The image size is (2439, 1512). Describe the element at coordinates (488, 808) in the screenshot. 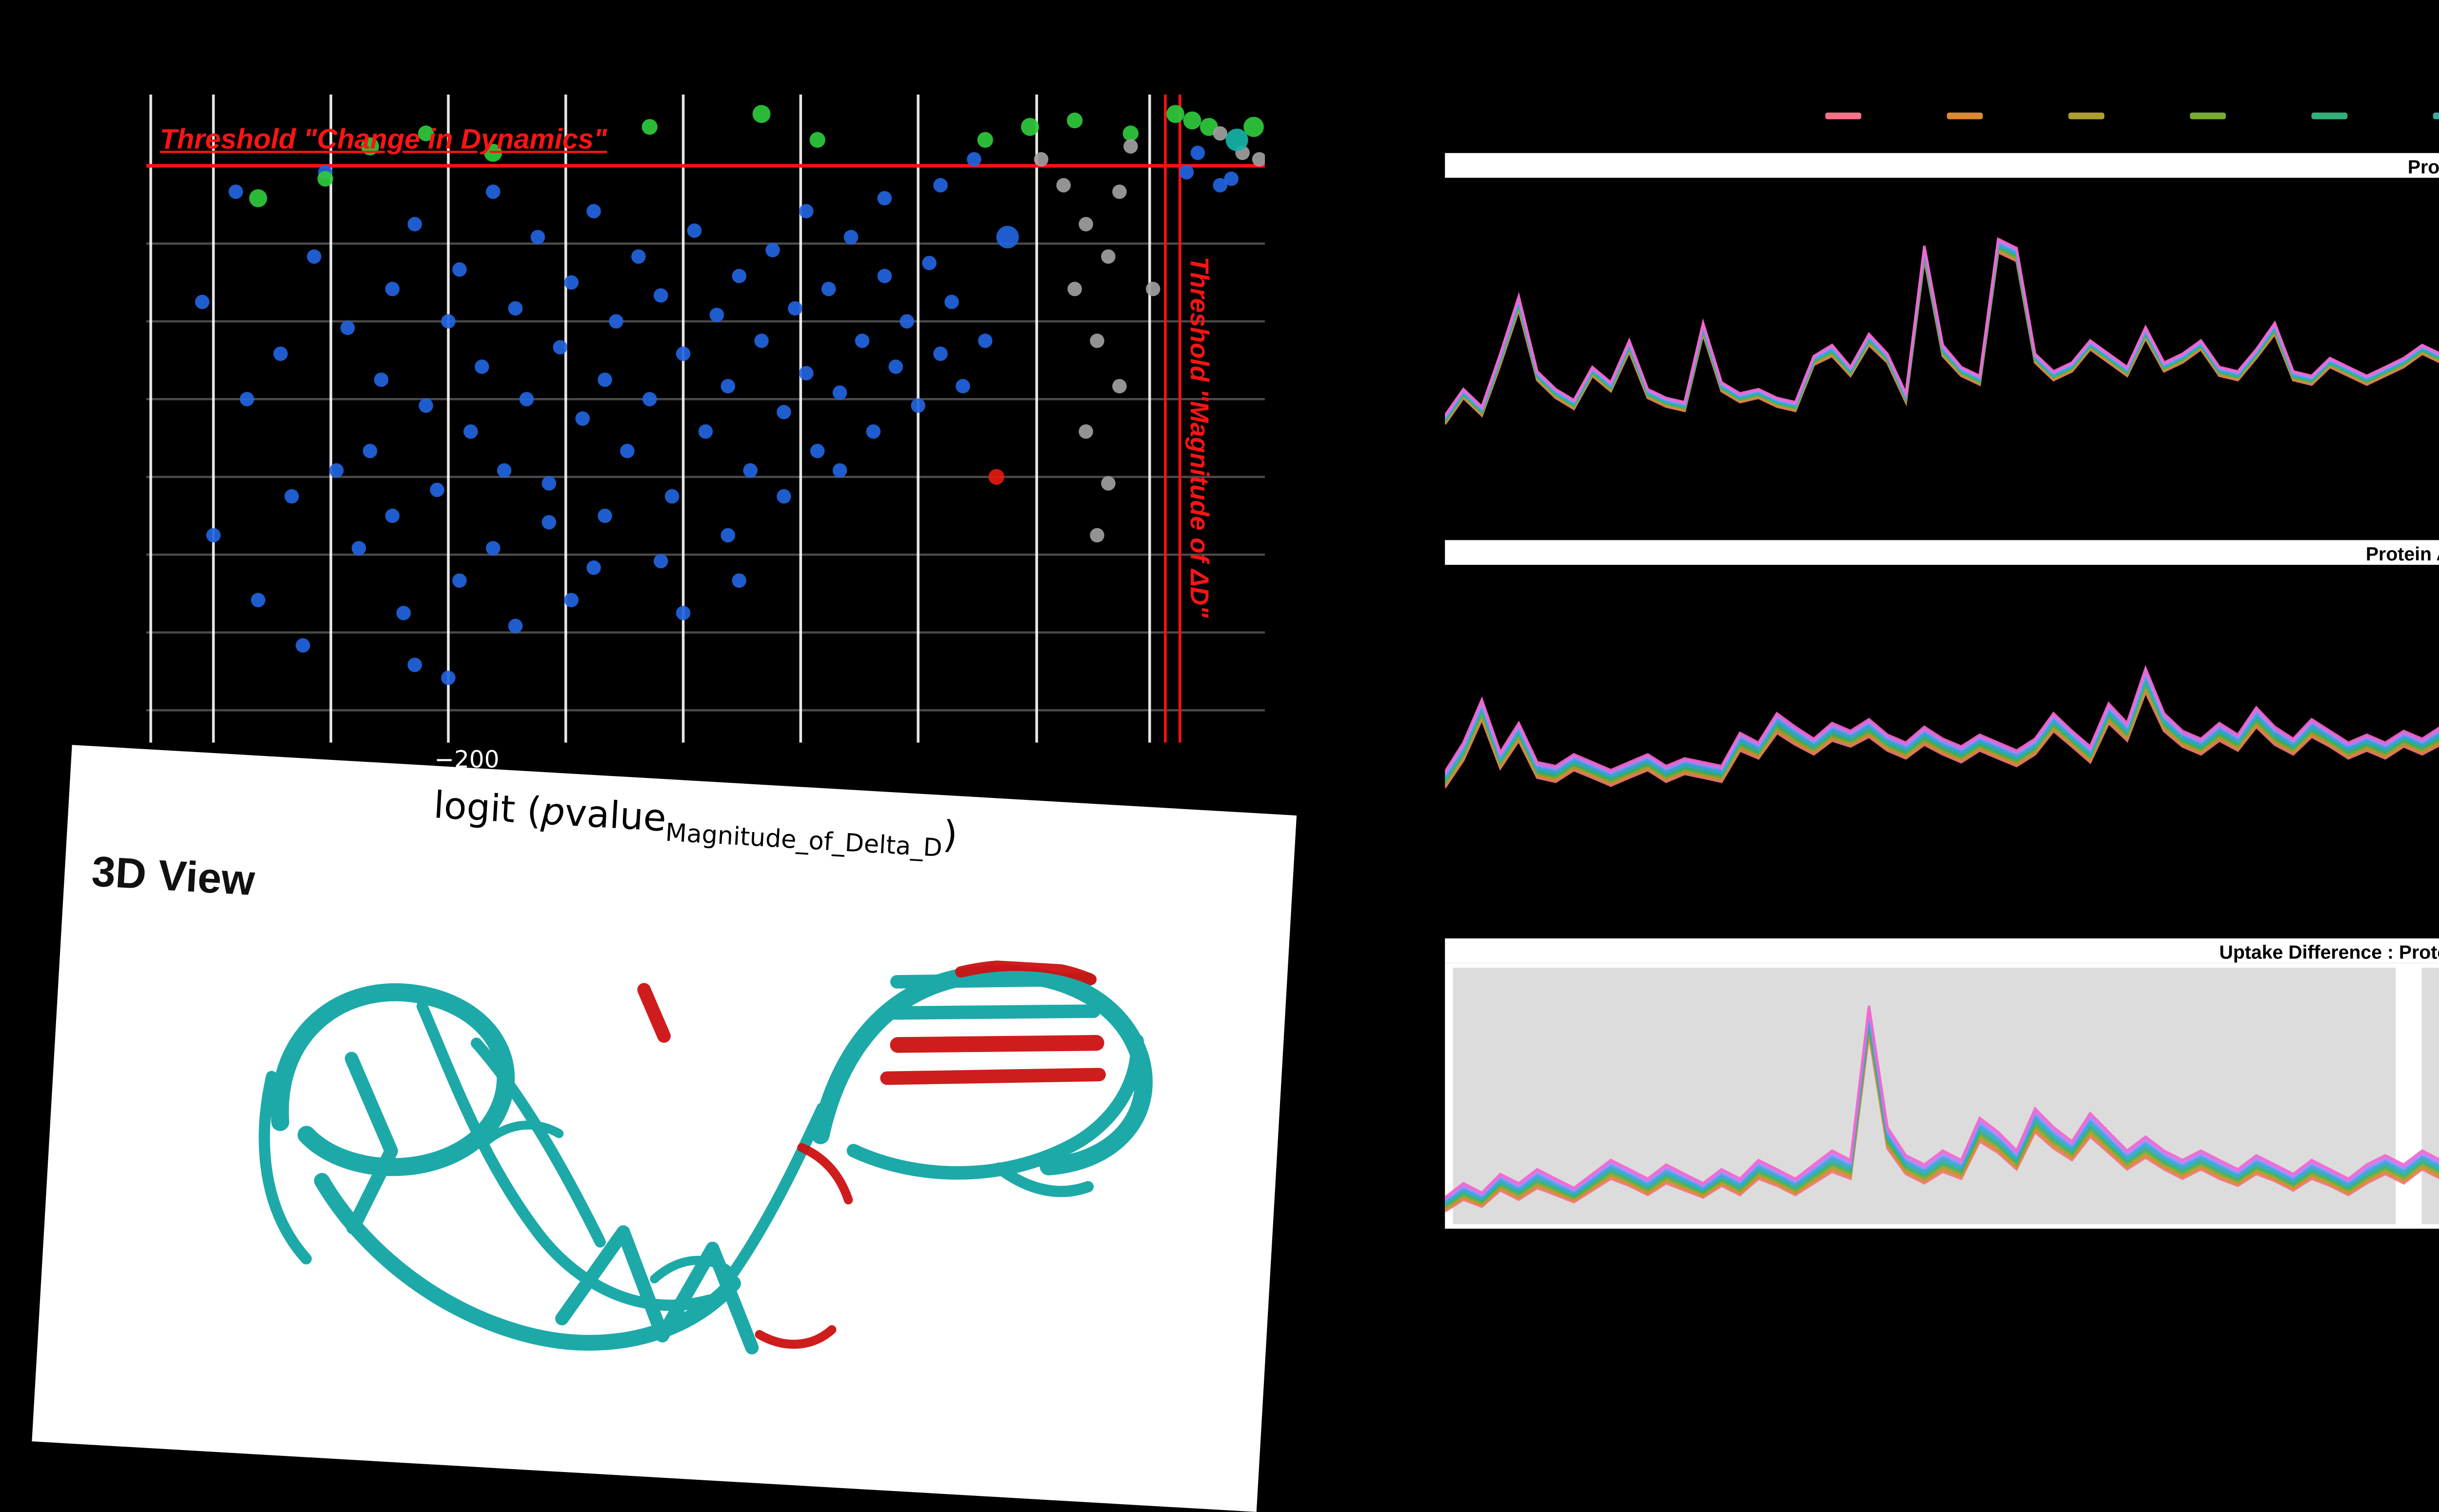

I see `axis-label-pre: logit (` at that location.